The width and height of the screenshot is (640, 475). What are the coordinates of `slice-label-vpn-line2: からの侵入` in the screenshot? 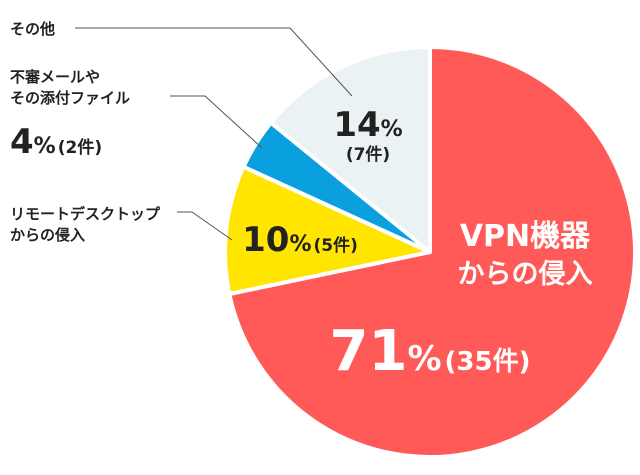 It's located at (525, 274).